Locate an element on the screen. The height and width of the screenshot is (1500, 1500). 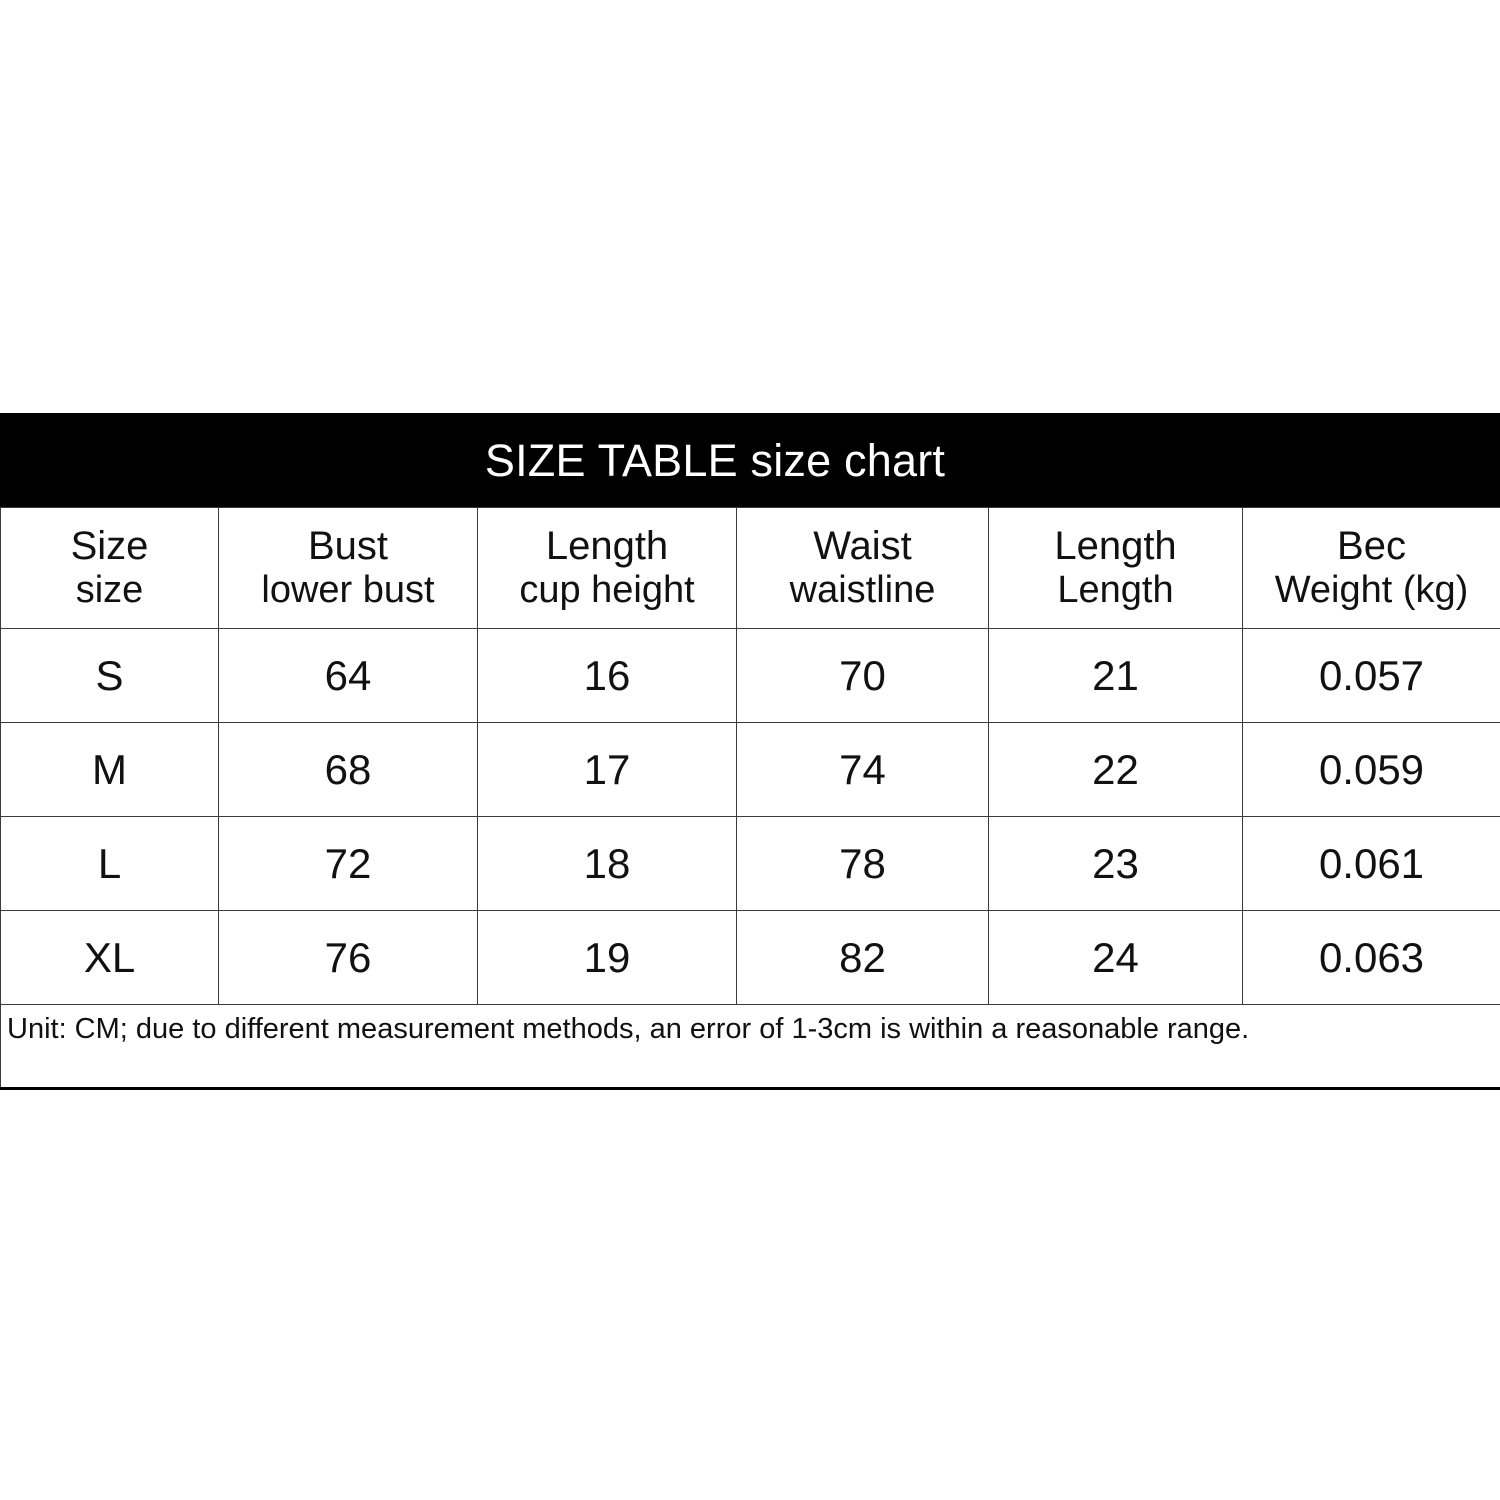
column-header-bust: Bust lower bust is located at coordinates (348, 568).